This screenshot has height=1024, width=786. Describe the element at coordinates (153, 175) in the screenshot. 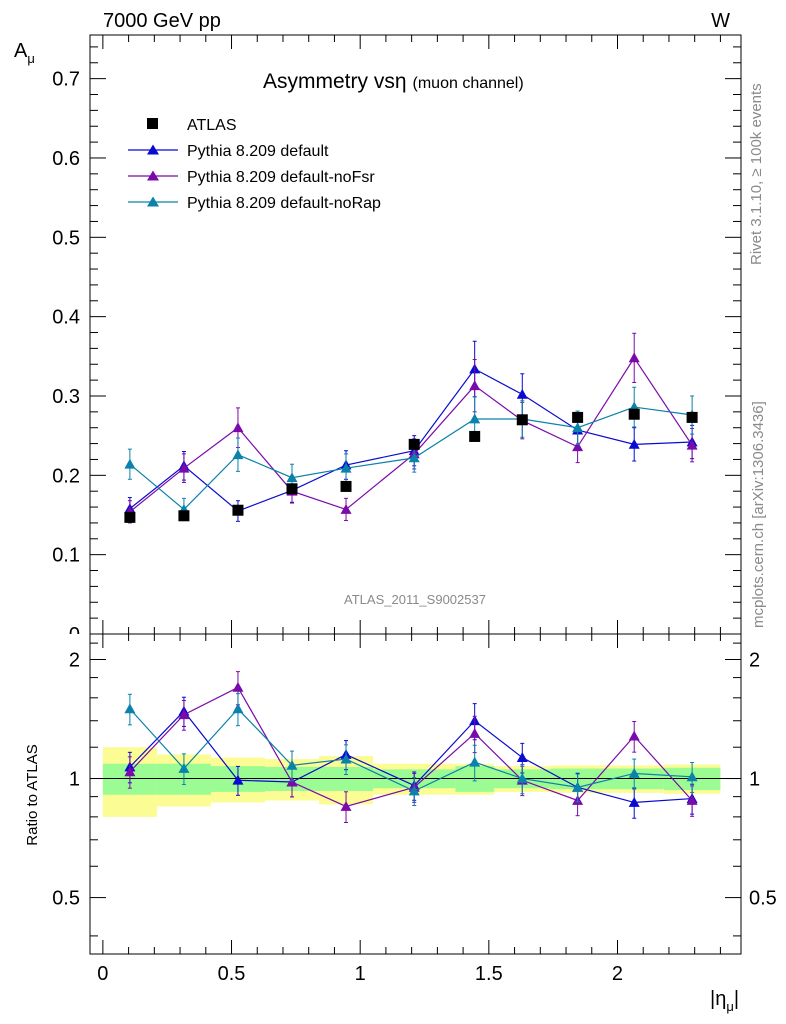

I see `legend-marker-nofsr` at that location.